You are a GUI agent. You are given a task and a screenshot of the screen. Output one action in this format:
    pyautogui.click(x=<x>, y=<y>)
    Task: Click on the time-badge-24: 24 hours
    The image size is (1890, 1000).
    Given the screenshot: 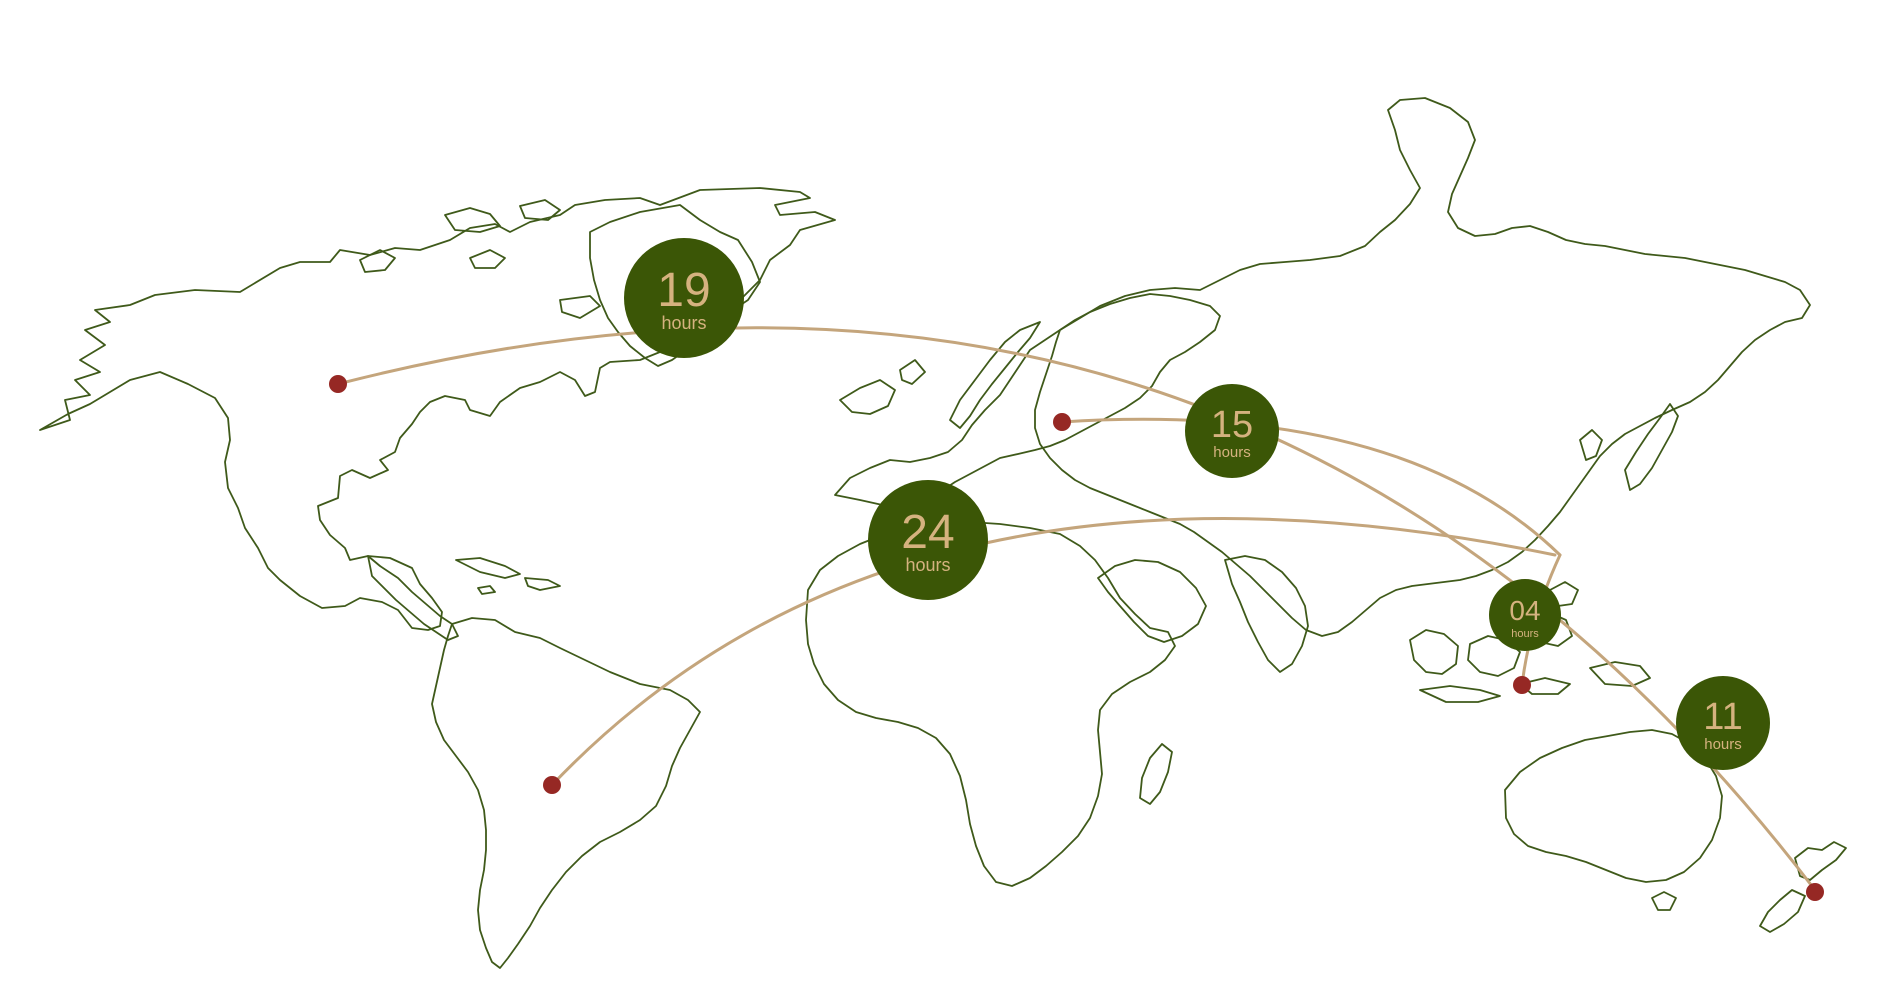 What is the action you would take?
    pyautogui.click(x=928, y=540)
    